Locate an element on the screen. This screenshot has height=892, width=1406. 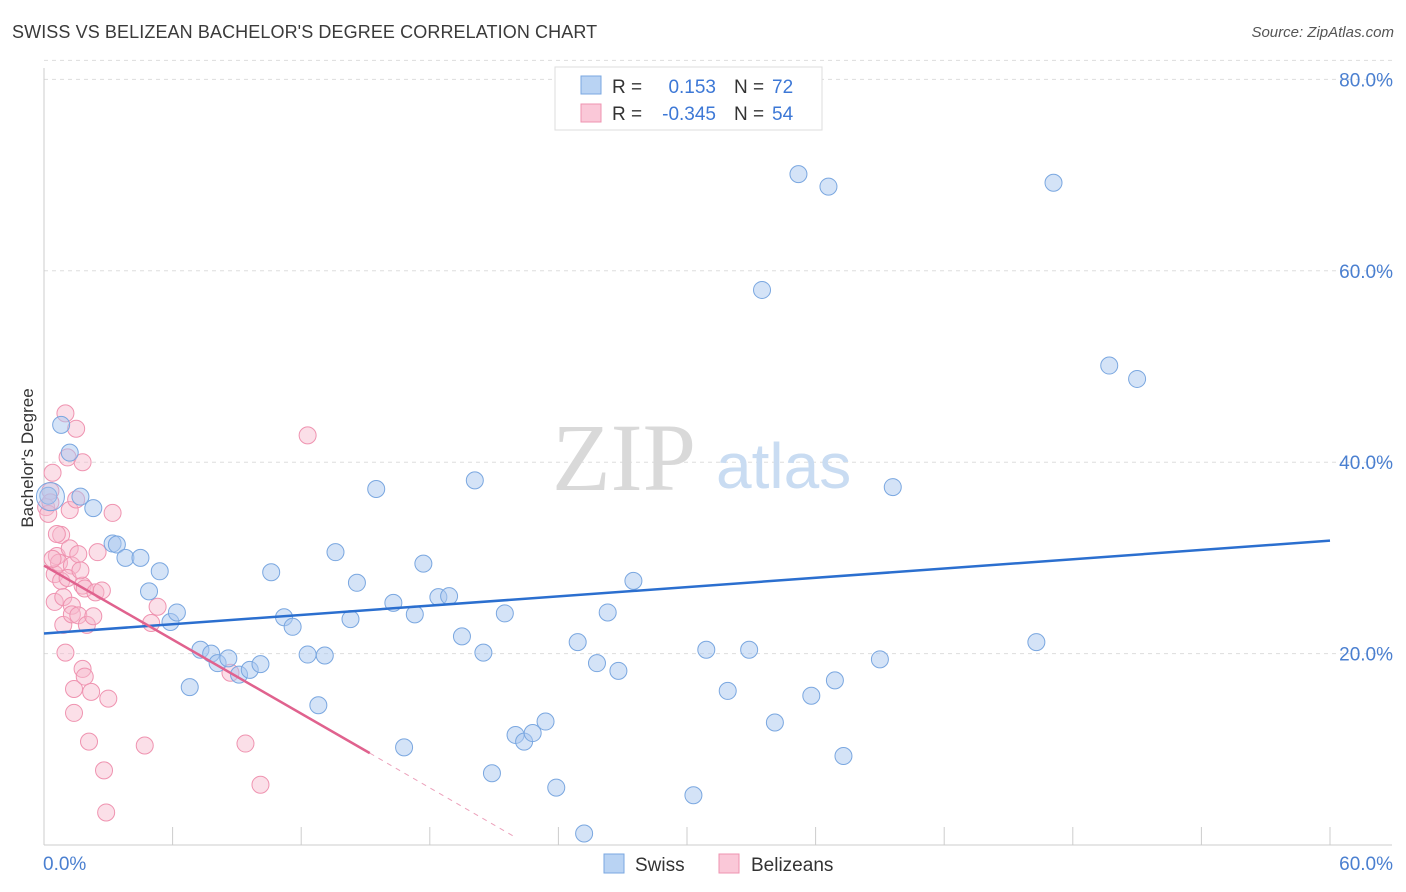
legend-belize-r-label: R = is located at coordinates (629, 114).